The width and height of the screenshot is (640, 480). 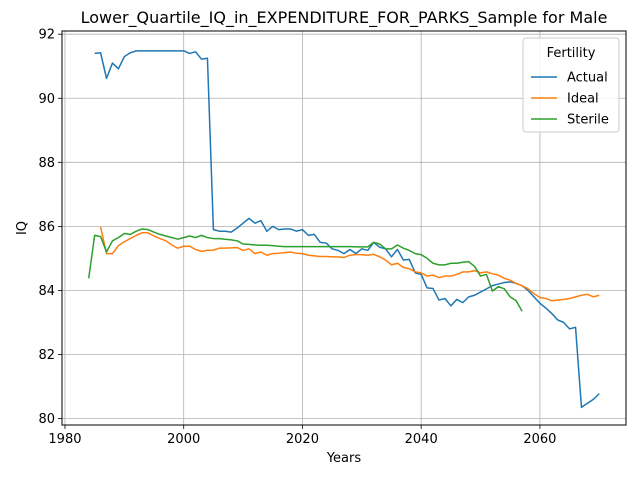 What do you see at coordinates (64, 439) in the screenshot?
I see `x-tick-label: 1980` at bounding box center [64, 439].